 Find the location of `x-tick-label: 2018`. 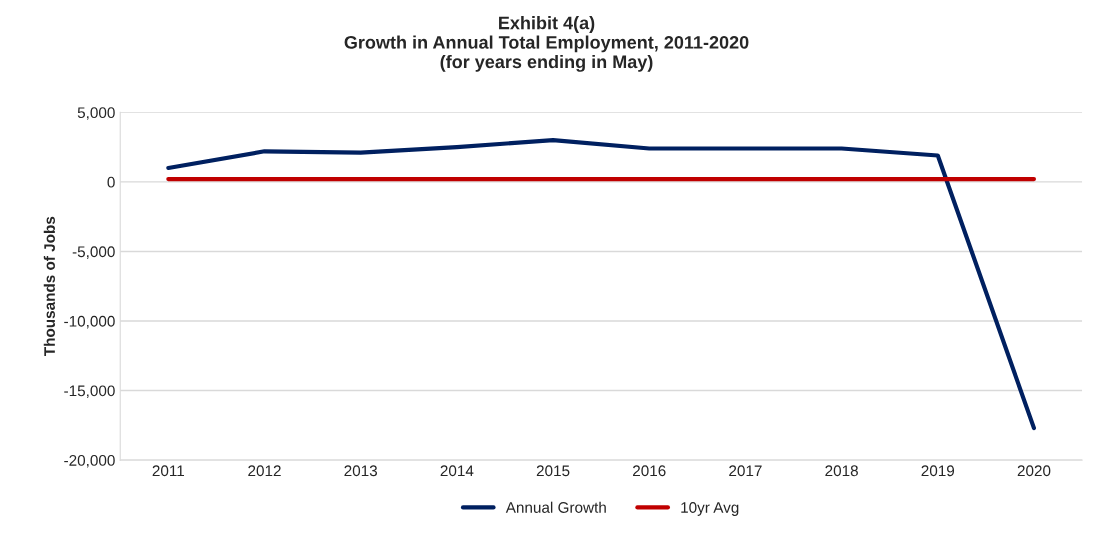

x-tick-label: 2018 is located at coordinates (841, 471).